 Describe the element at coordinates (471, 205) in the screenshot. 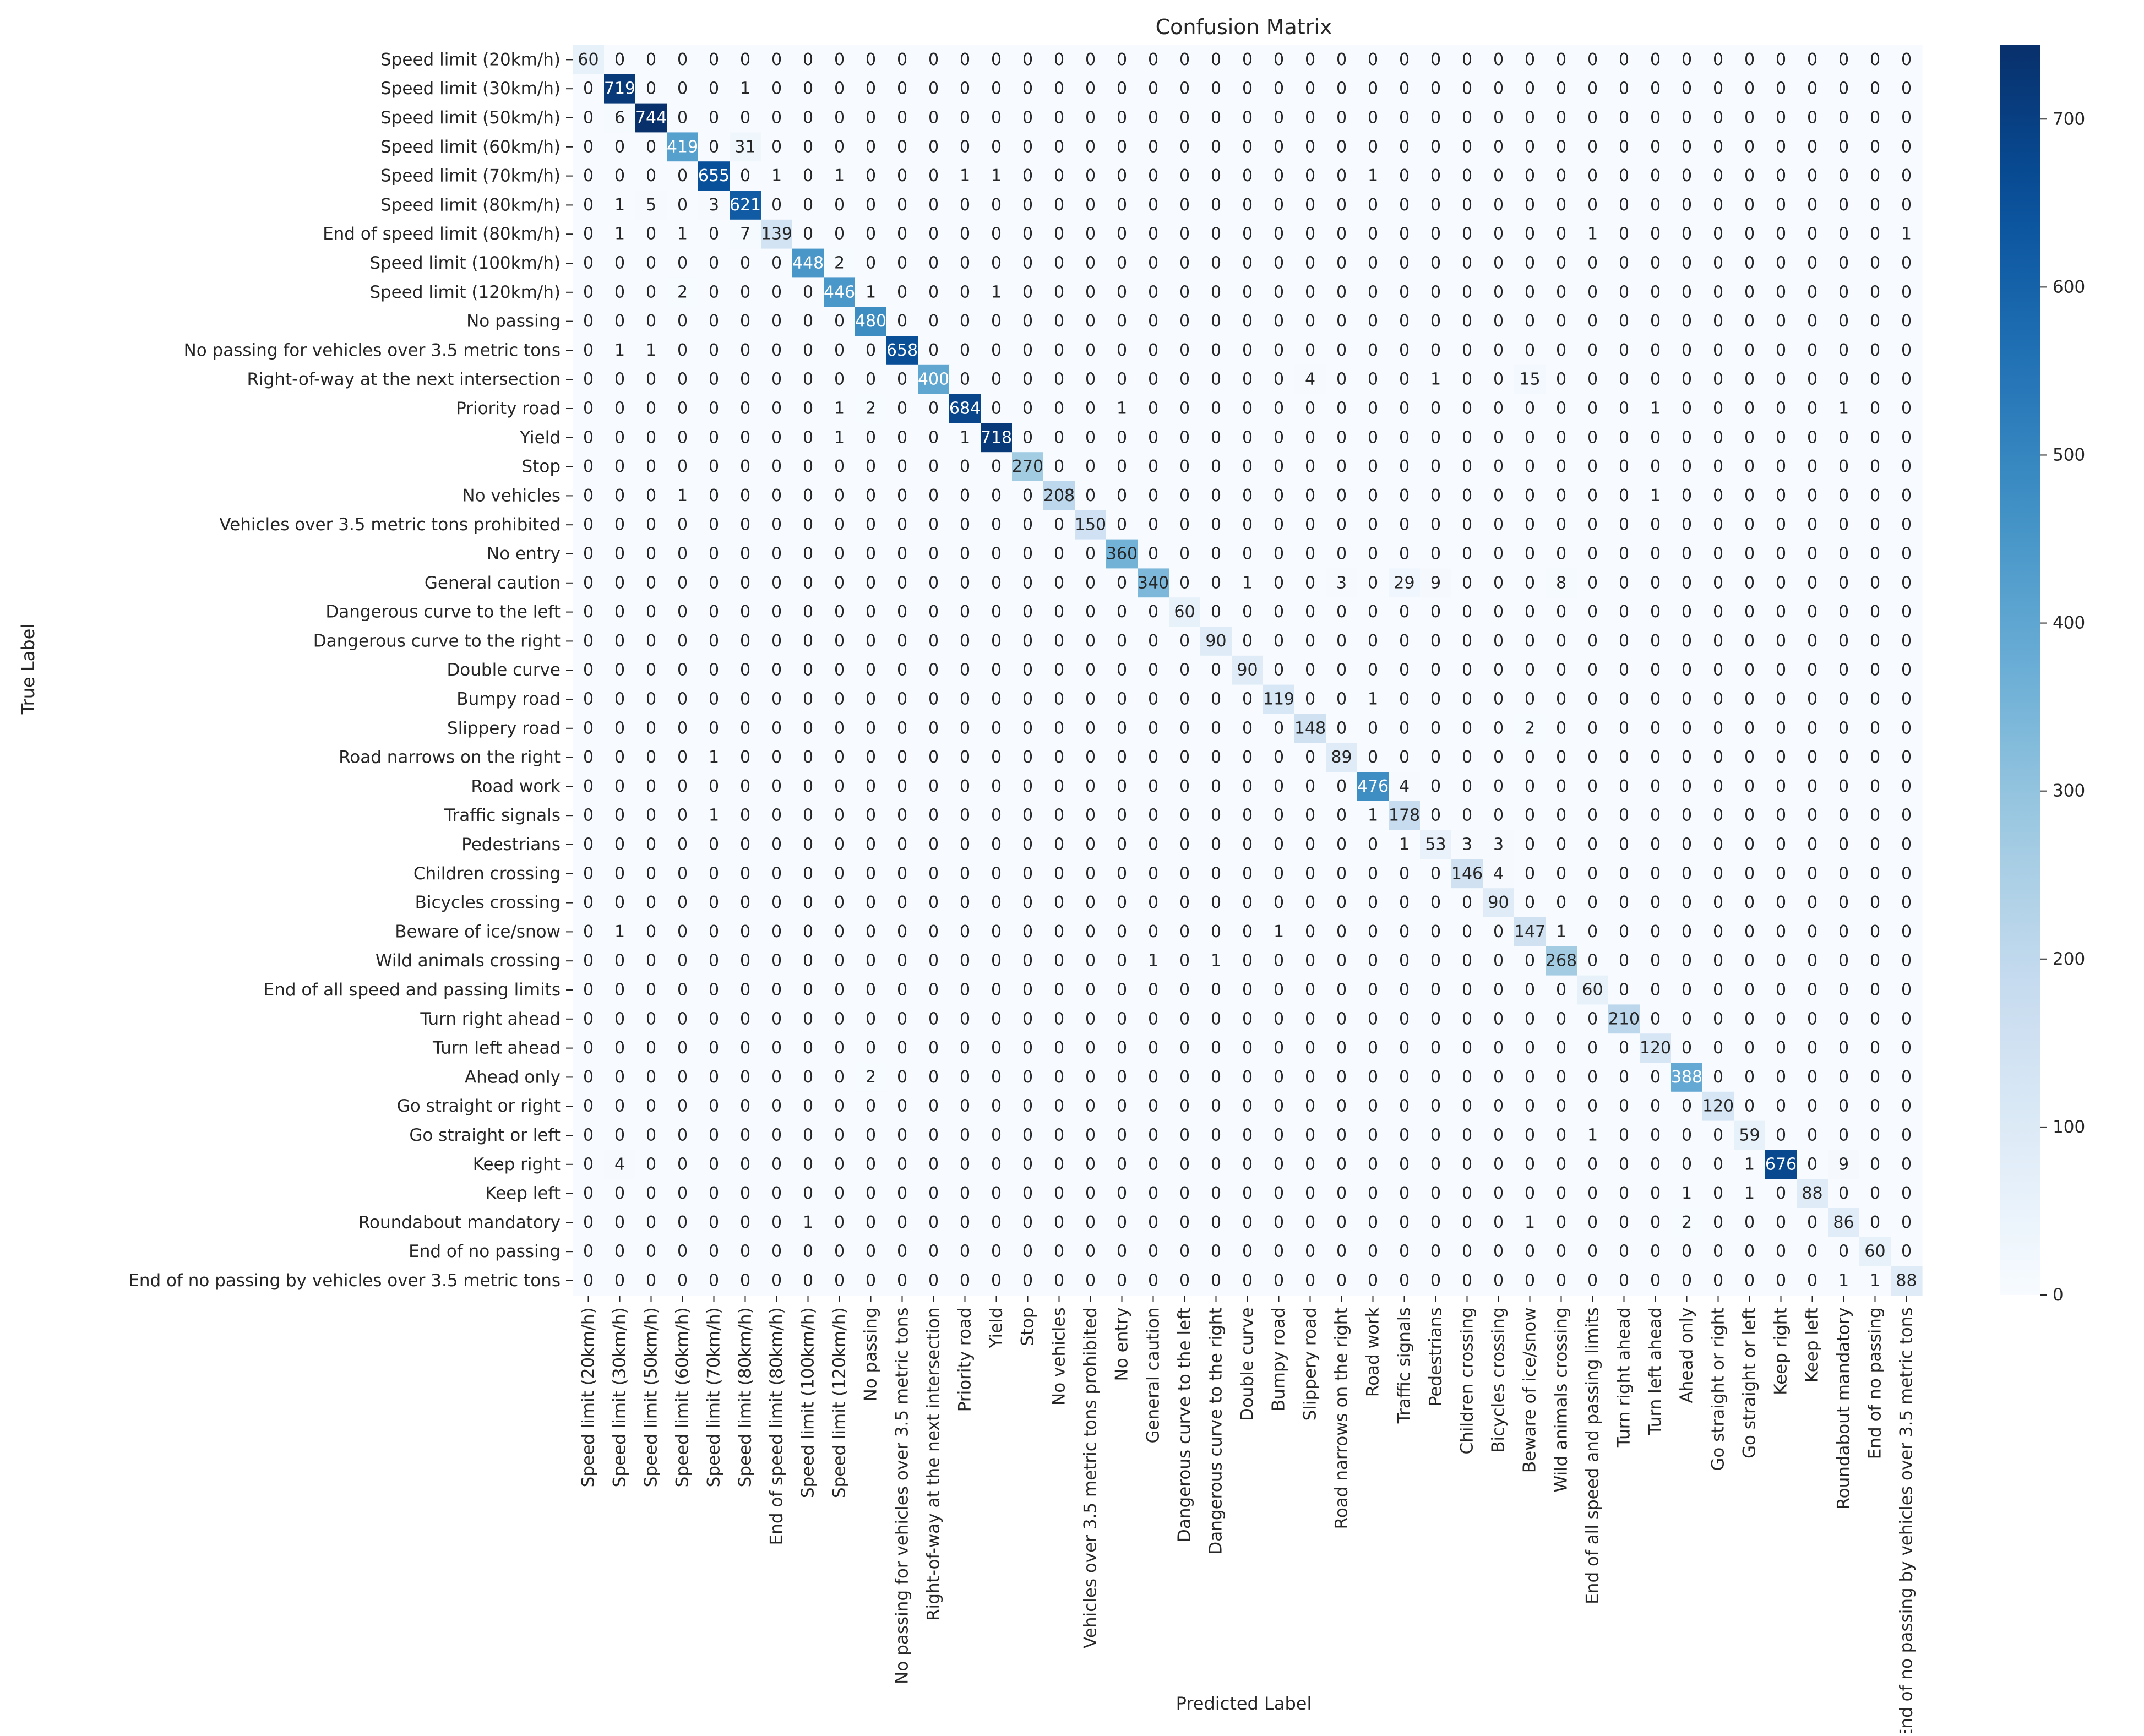

I see `y-tick-label: Speed limit (80km/h)` at that location.